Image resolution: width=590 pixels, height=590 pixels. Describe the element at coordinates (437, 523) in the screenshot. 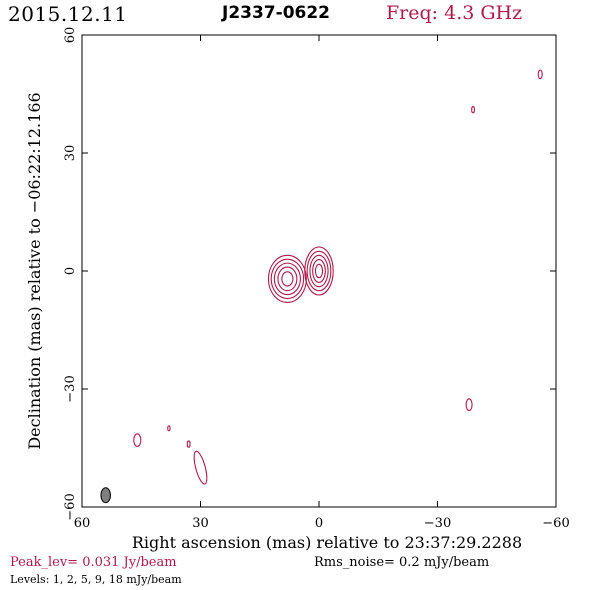

I see `x-tick-label: −30` at that location.